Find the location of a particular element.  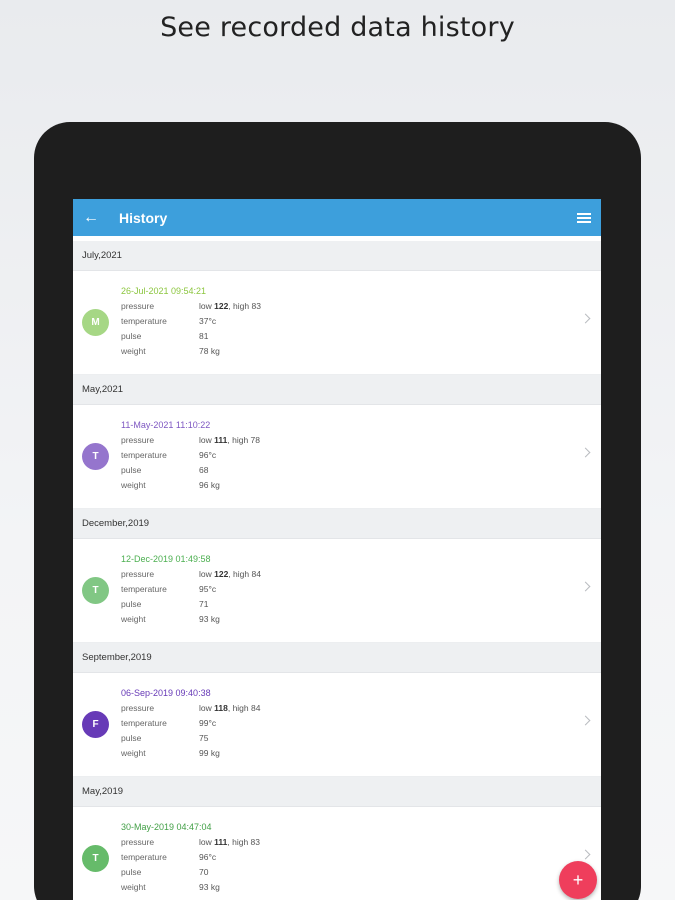

entry-date: 30-May-2019 04:47:04 is located at coordinates (166, 827).